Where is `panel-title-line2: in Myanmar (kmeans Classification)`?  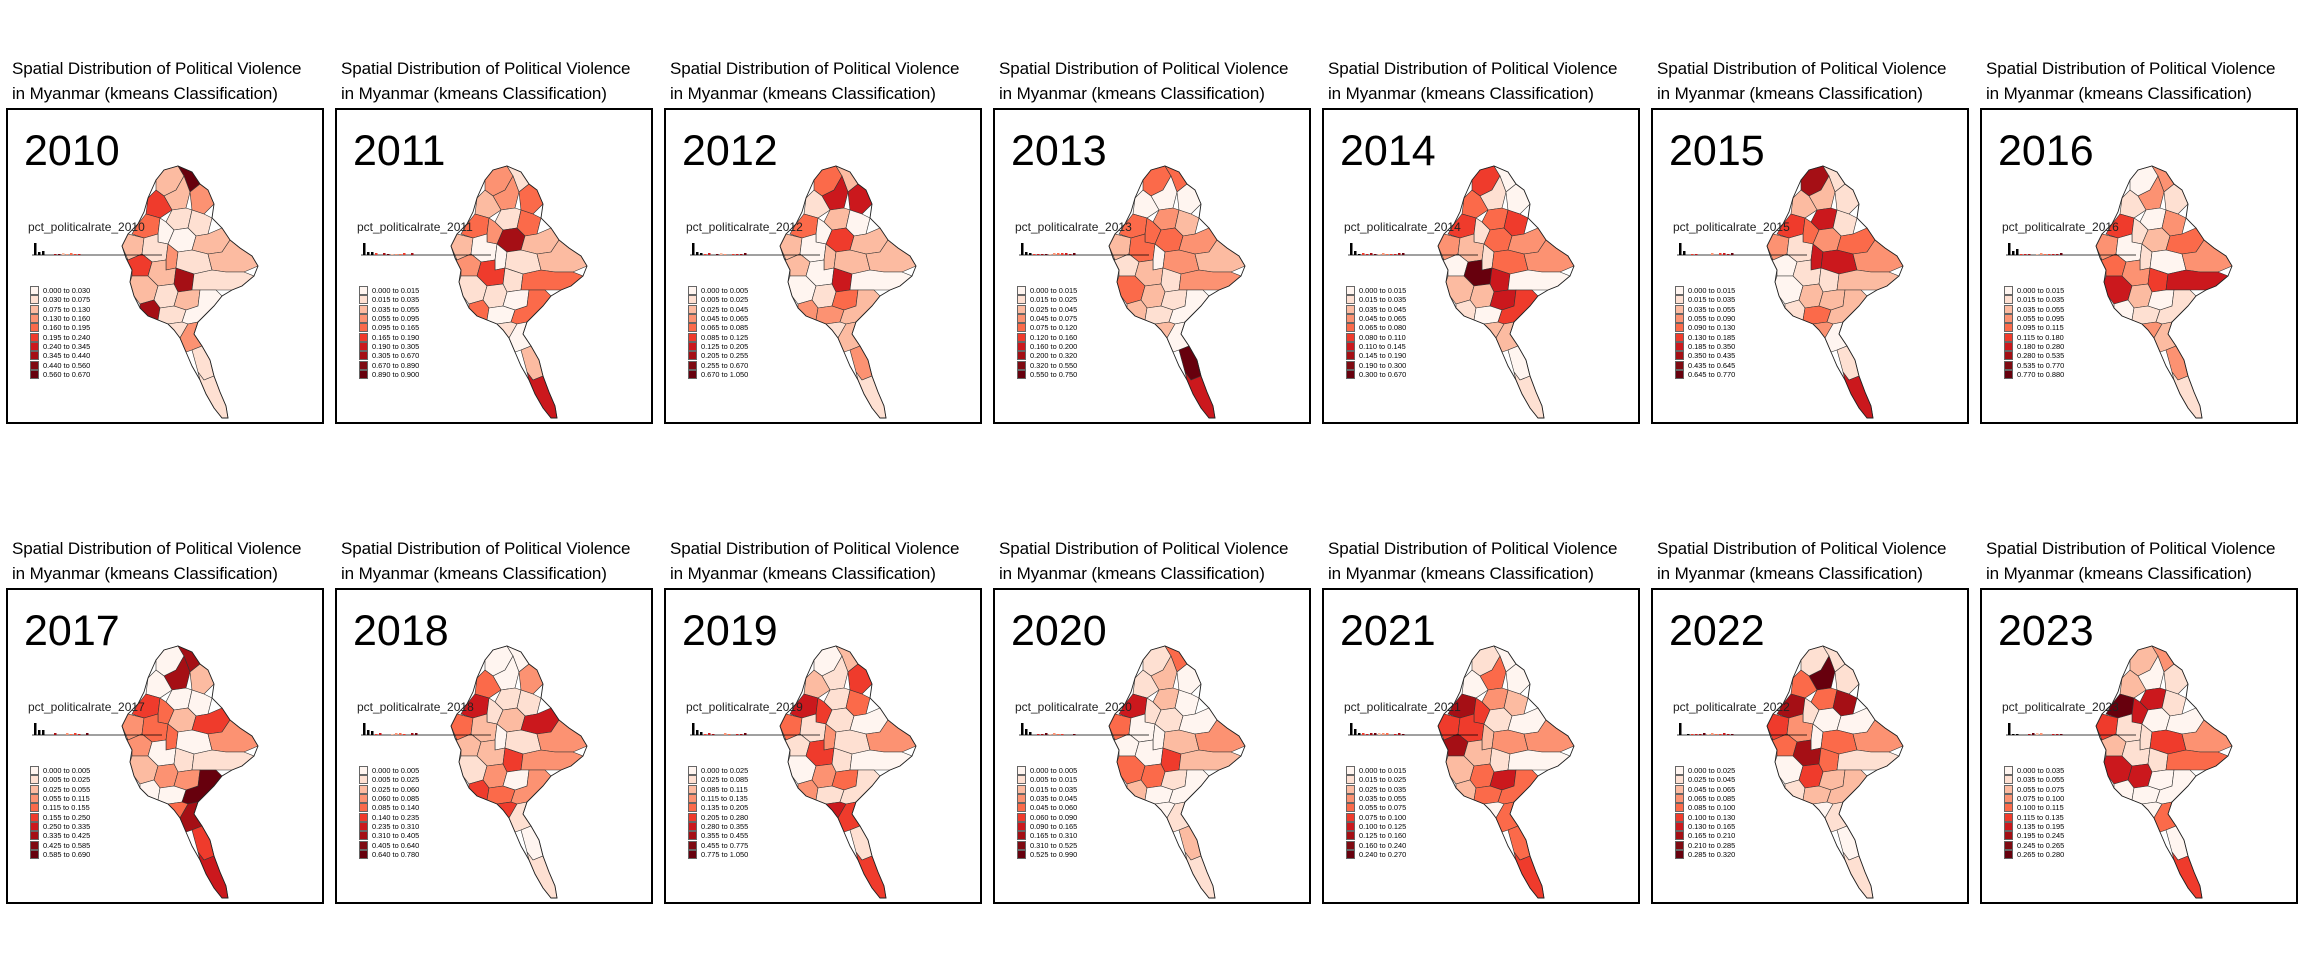
panel-title-line2: in Myanmar (kmeans Classification) is located at coordinates (1461, 573).